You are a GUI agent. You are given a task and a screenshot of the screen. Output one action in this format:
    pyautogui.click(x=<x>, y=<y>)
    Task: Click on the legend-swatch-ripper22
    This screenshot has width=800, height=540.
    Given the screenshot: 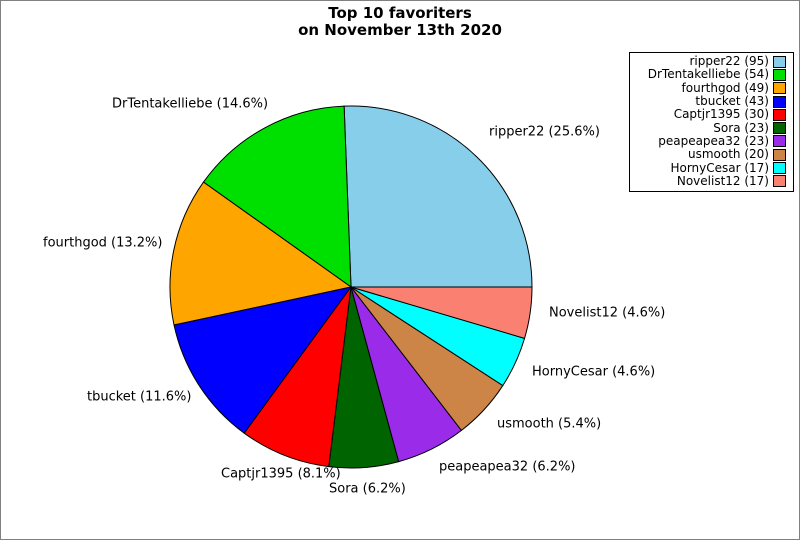 What is the action you would take?
    pyautogui.click(x=779, y=61)
    